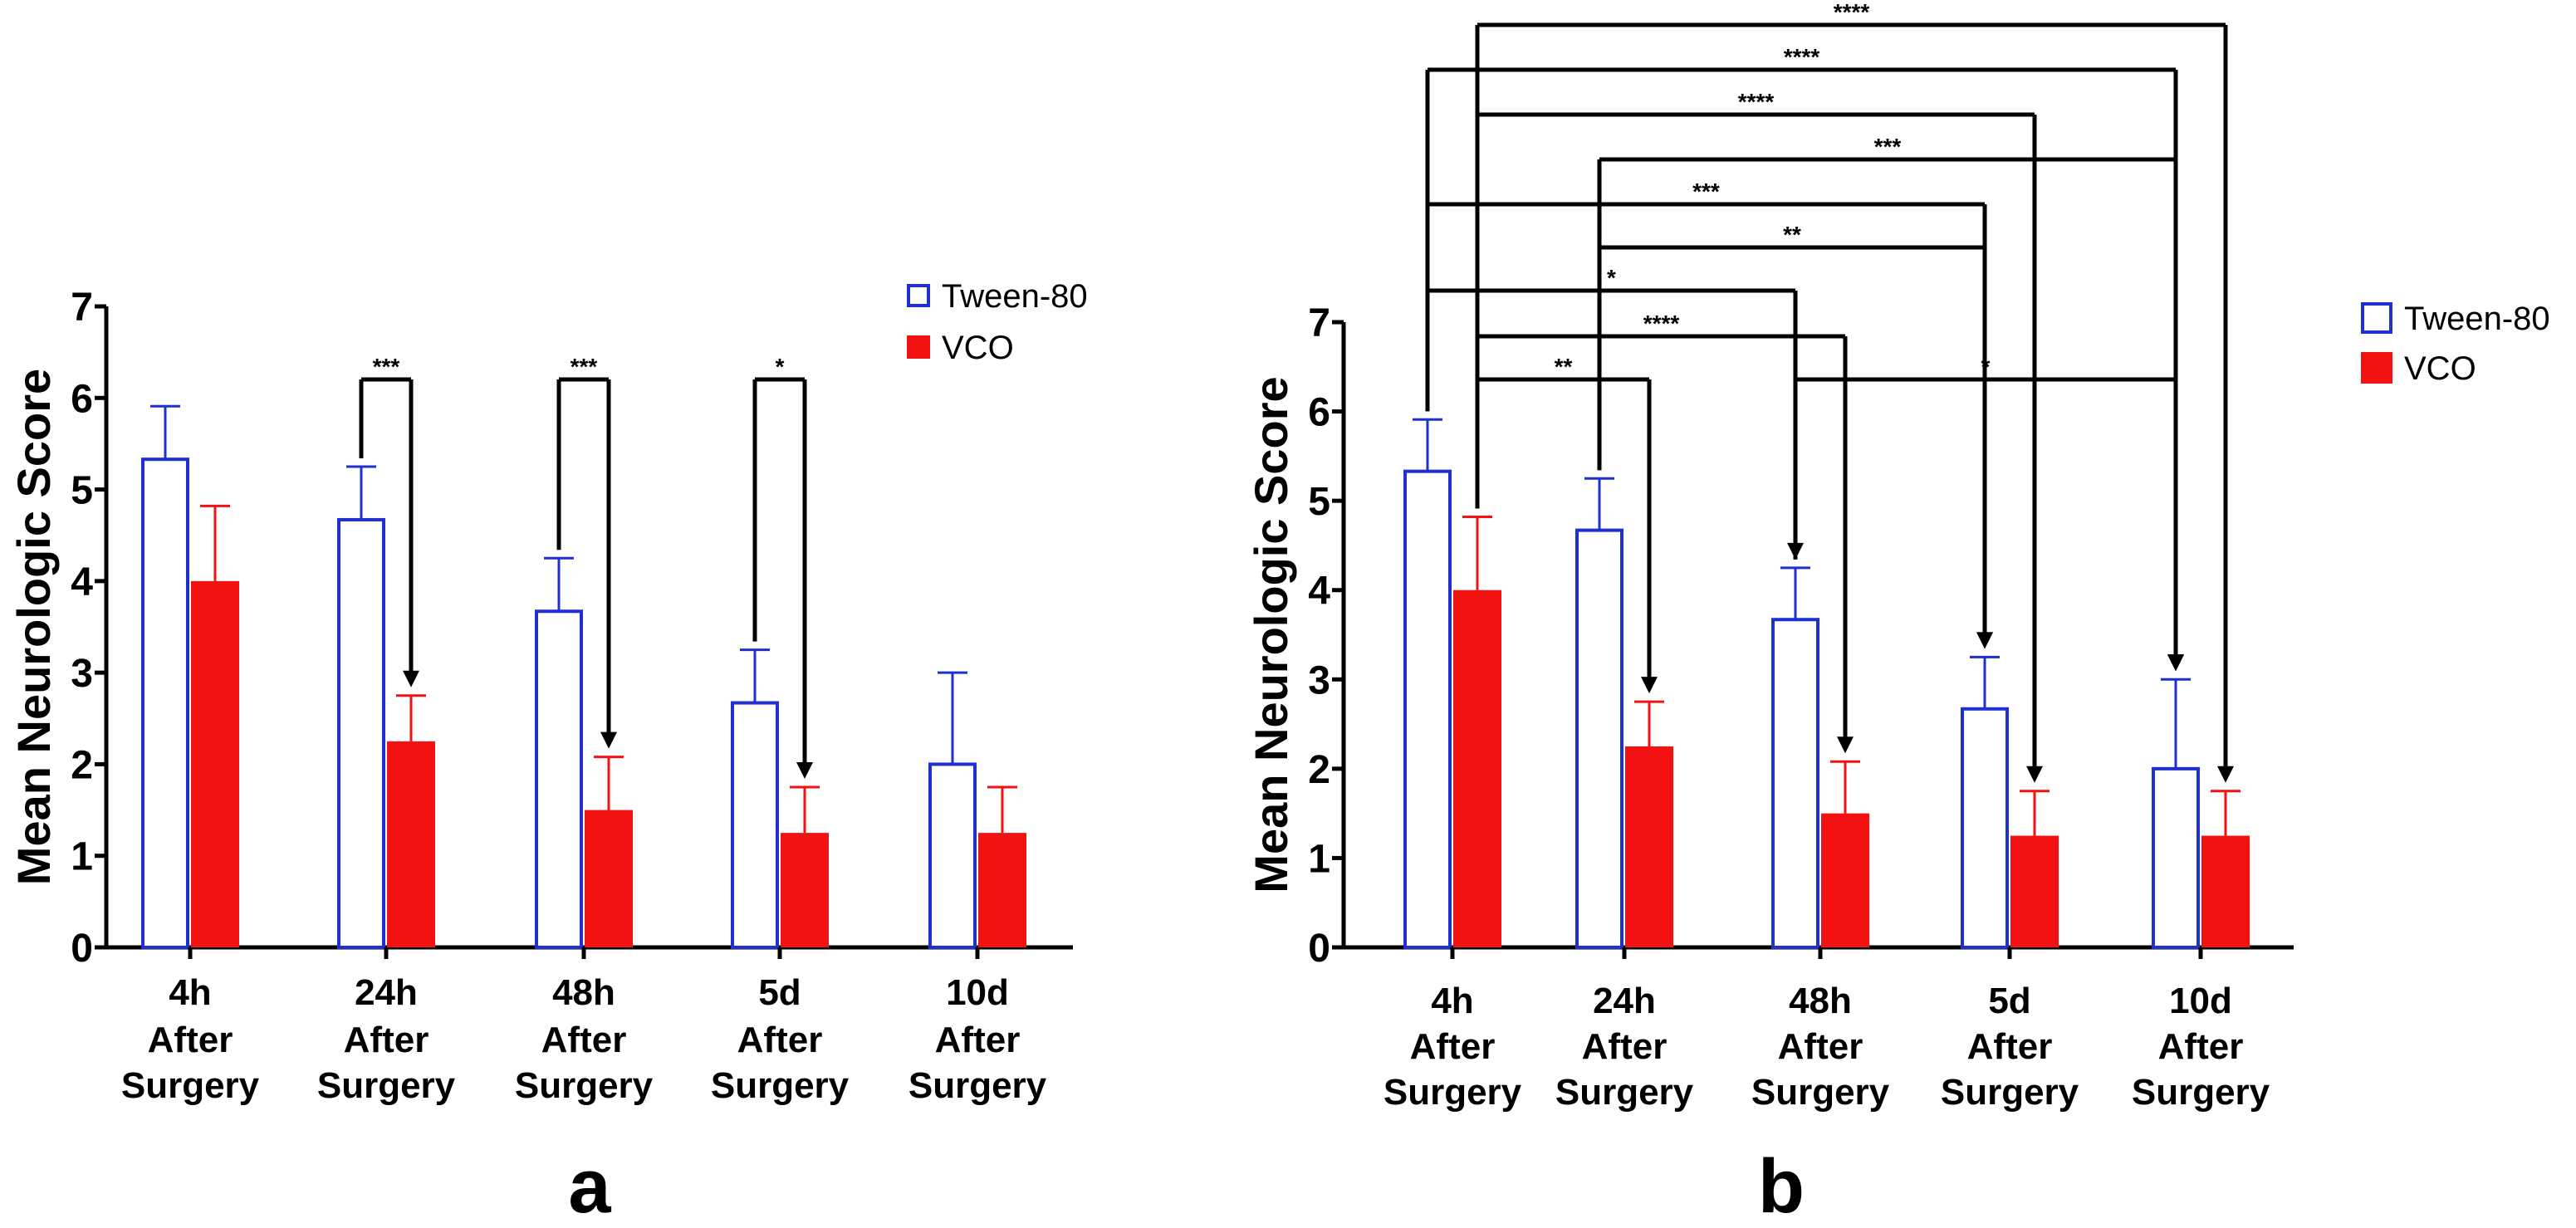 Image resolution: width=2576 pixels, height=1228 pixels. Describe the element at coordinates (1319, 323) in the screenshot. I see `y-tick-label: 7` at that location.